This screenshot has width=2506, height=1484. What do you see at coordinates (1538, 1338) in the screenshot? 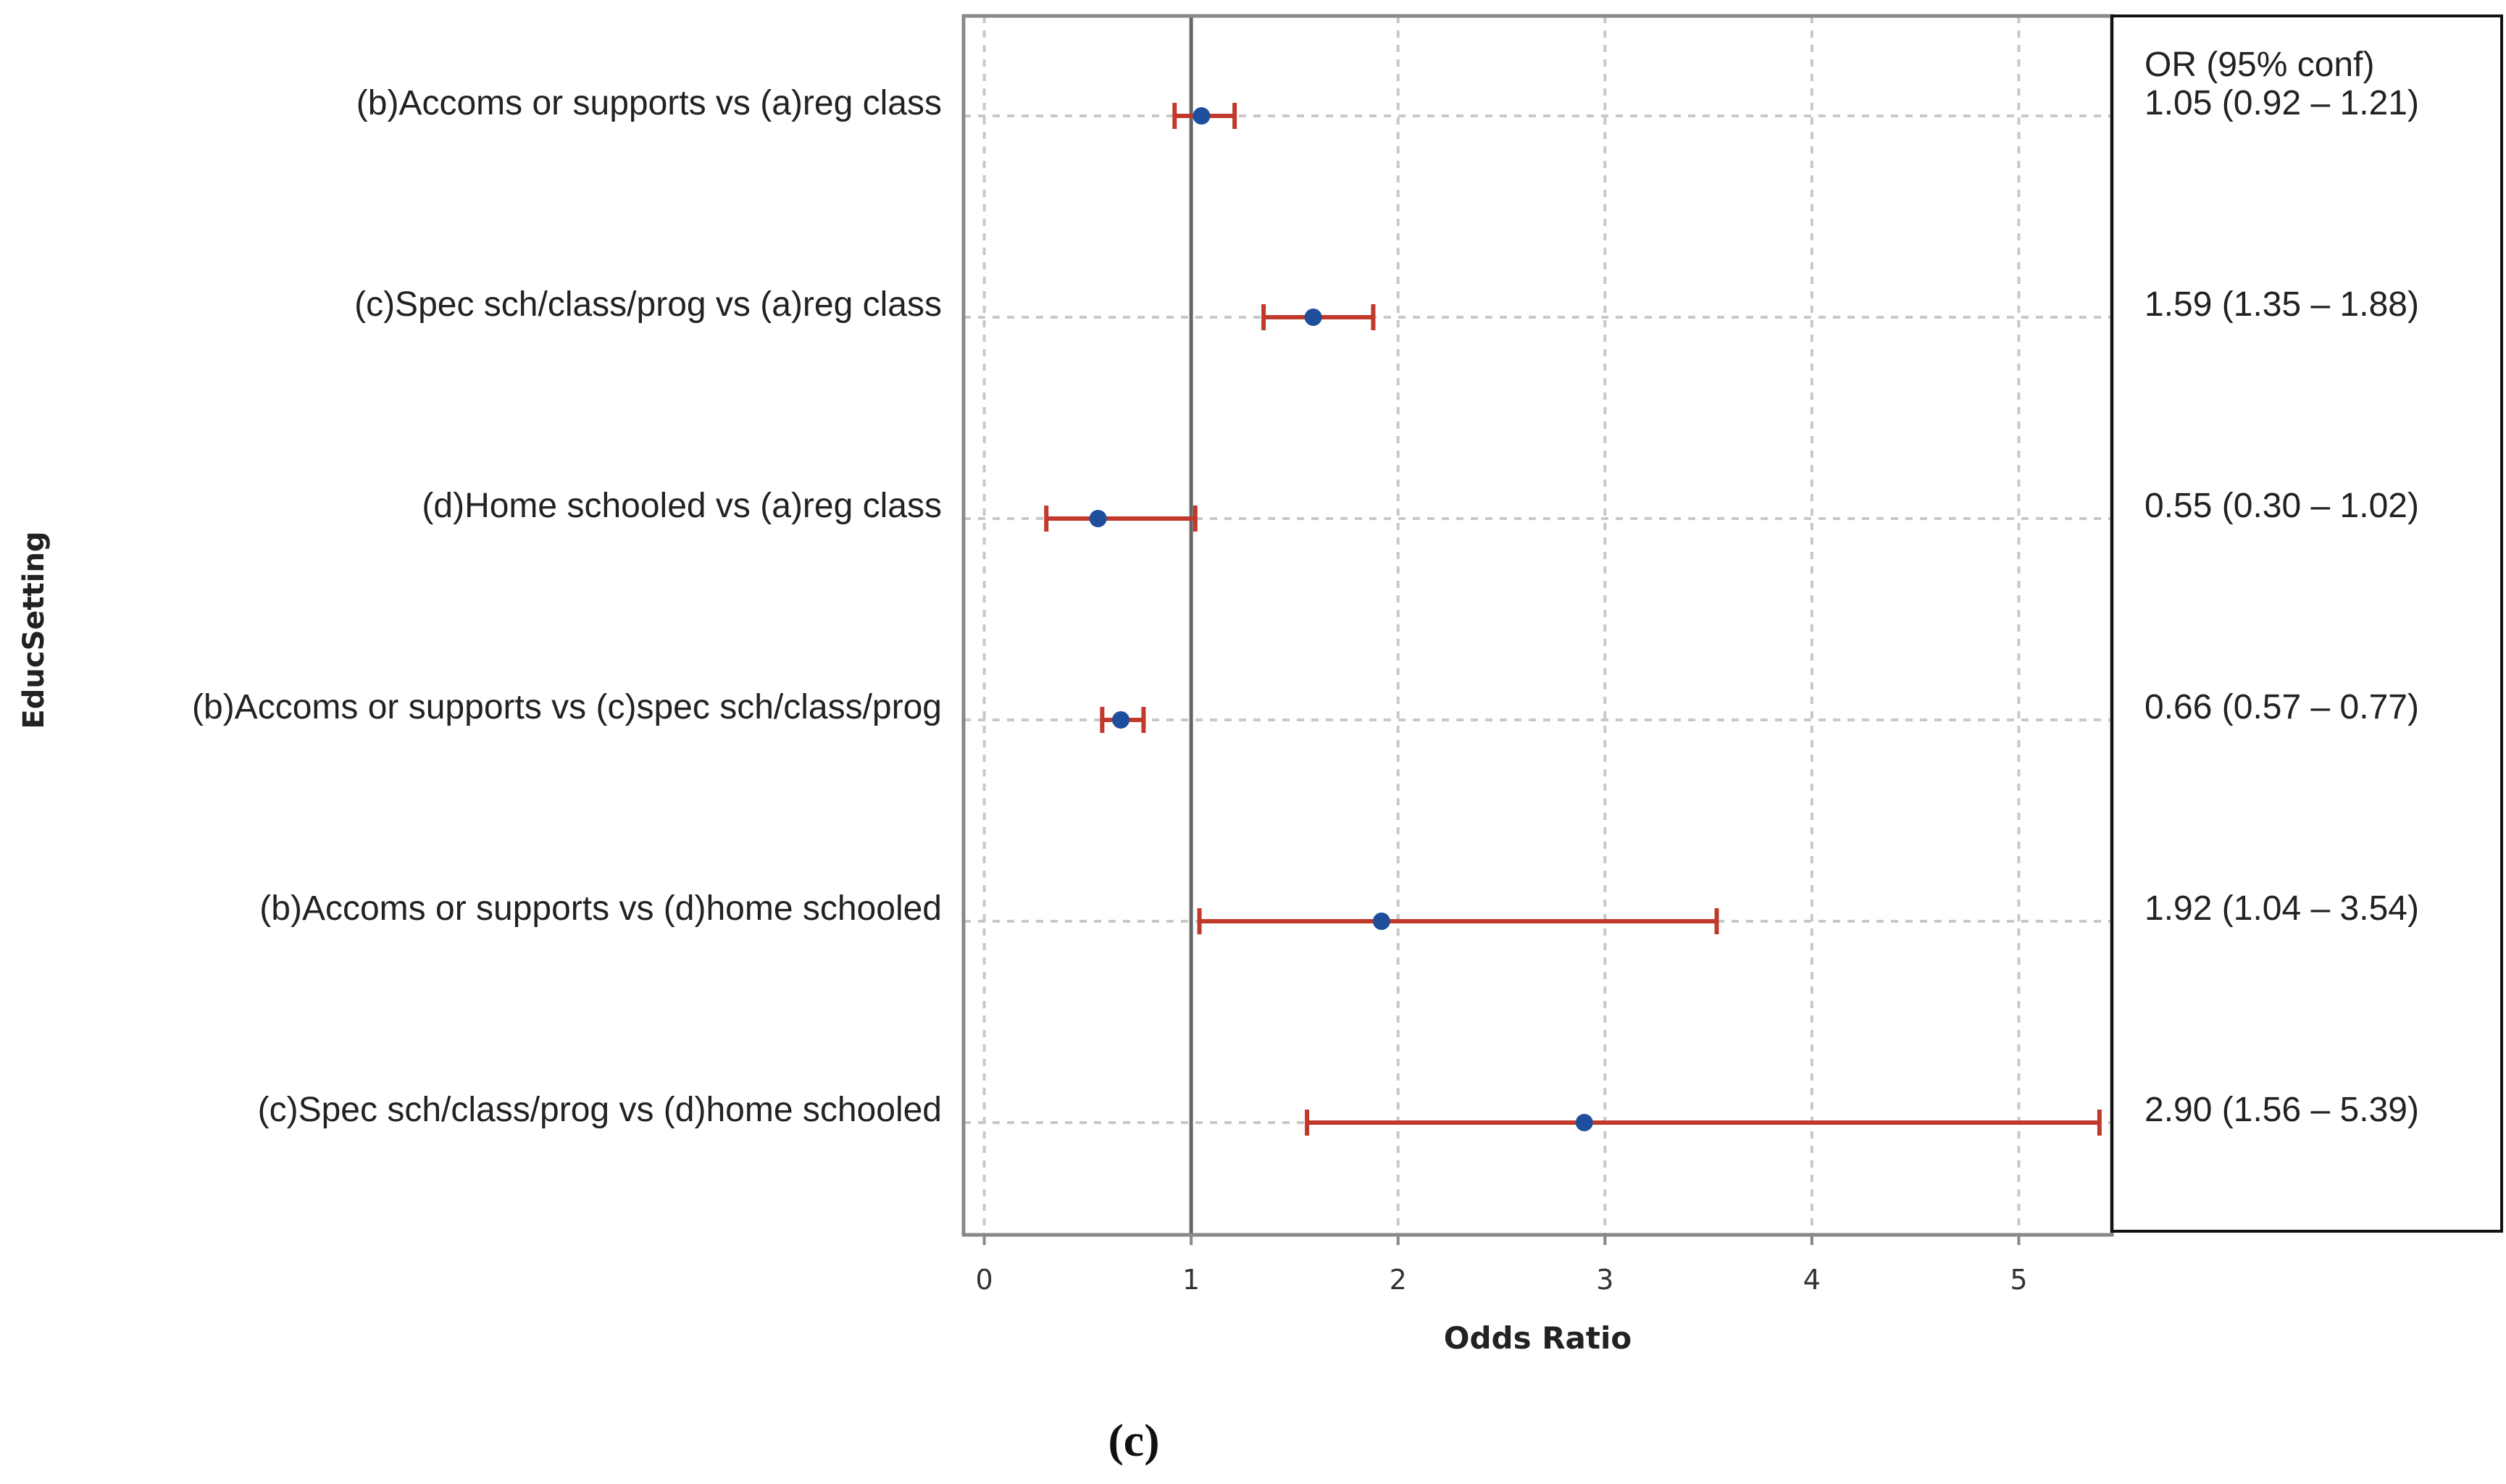
I see `x-axis-title: Odds Ratio` at bounding box center [1538, 1338].